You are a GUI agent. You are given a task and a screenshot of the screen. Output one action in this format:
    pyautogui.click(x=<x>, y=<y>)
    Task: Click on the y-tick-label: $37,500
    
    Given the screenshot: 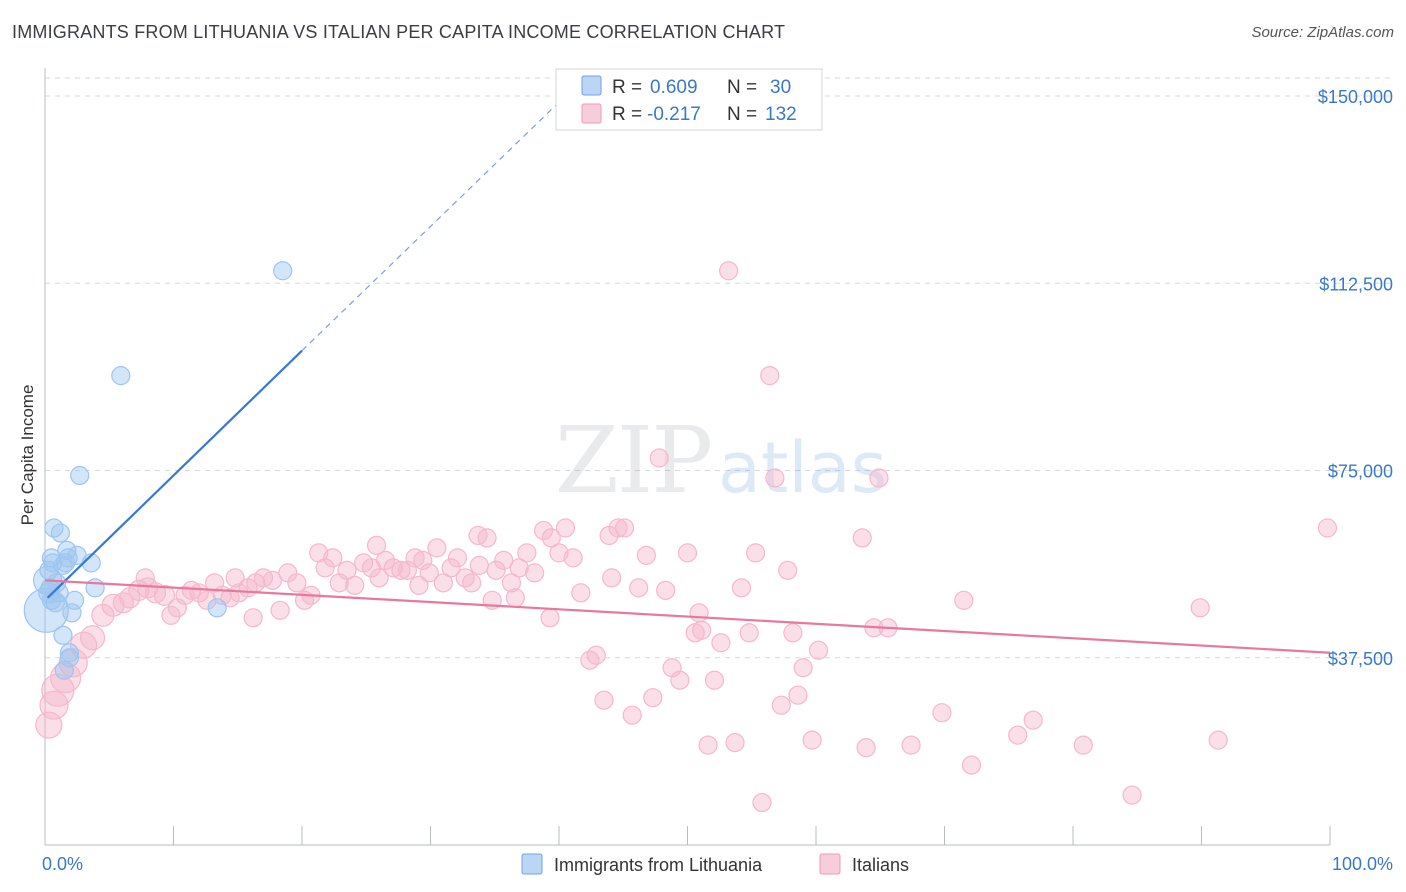 What is the action you would take?
    pyautogui.click(x=1360, y=659)
    